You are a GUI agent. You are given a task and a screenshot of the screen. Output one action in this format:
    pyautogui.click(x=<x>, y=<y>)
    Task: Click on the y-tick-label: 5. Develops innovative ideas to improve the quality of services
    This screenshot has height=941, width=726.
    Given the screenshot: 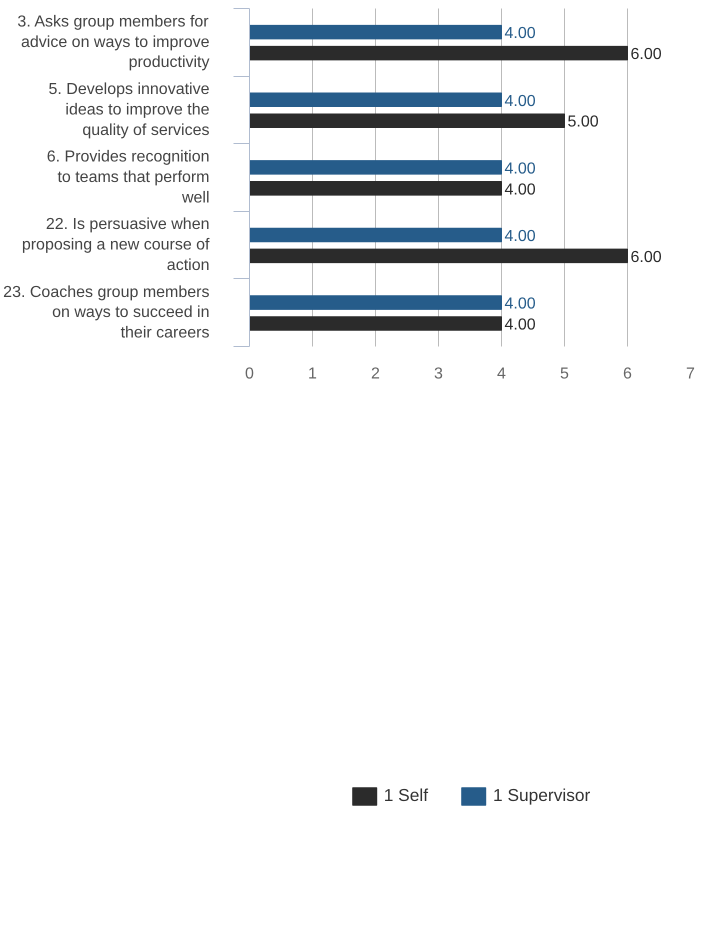 What is the action you would take?
    pyautogui.click(x=129, y=110)
    